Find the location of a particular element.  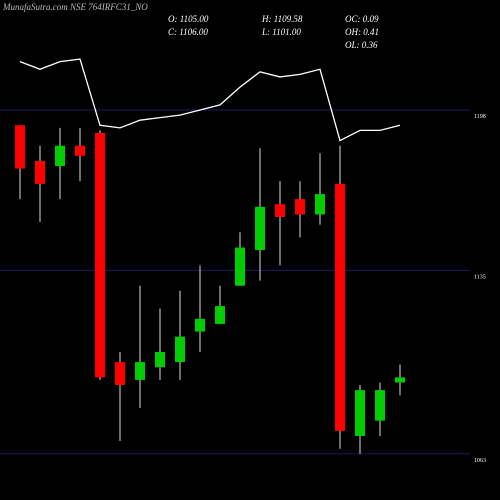

ohlc-info: H: 1109.58 is located at coordinates (282, 19).